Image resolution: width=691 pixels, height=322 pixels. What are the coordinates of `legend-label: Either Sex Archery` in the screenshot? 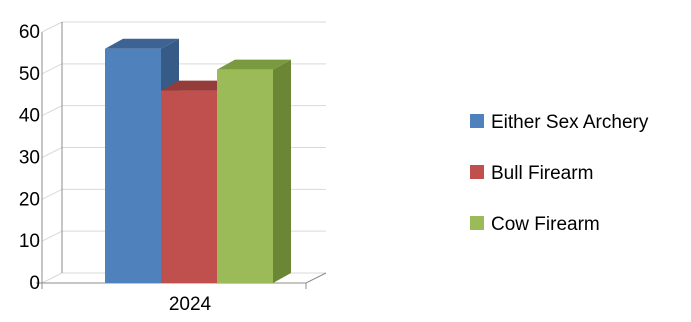 It's located at (570, 122).